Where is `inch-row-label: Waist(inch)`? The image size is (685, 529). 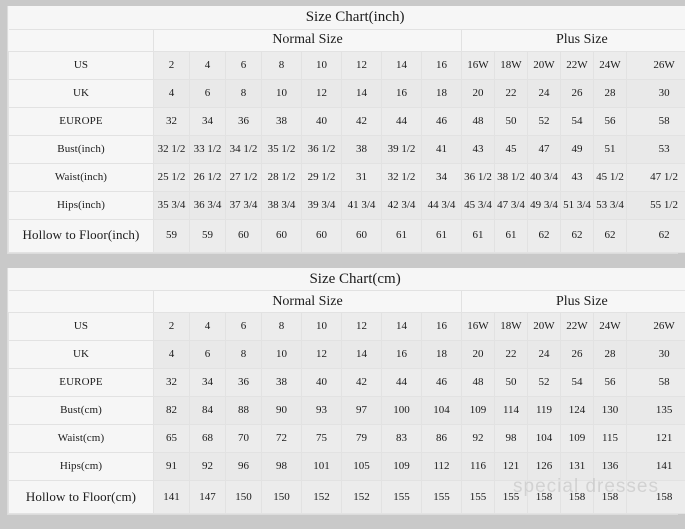 inch-row-label: Waist(inch) is located at coordinates (81, 177).